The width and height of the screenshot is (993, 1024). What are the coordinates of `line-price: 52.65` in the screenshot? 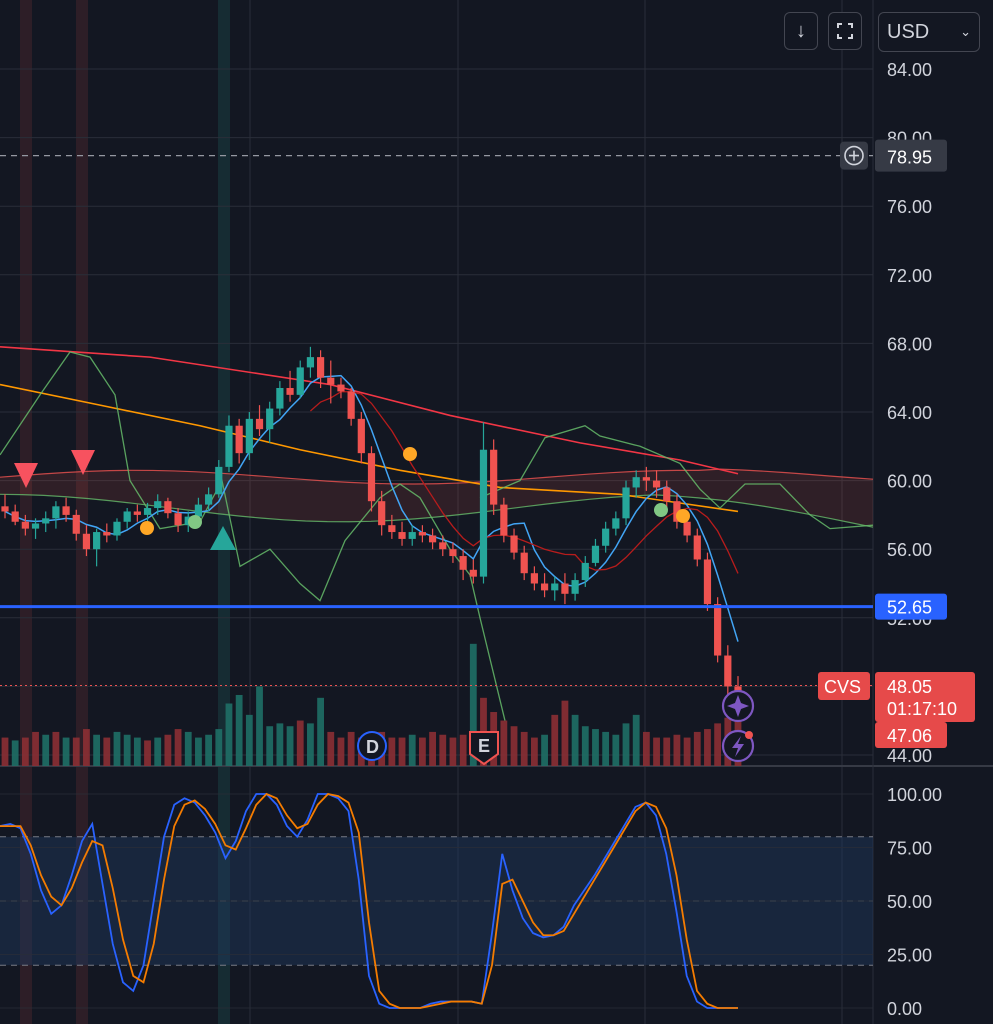 It's located at (909, 608).